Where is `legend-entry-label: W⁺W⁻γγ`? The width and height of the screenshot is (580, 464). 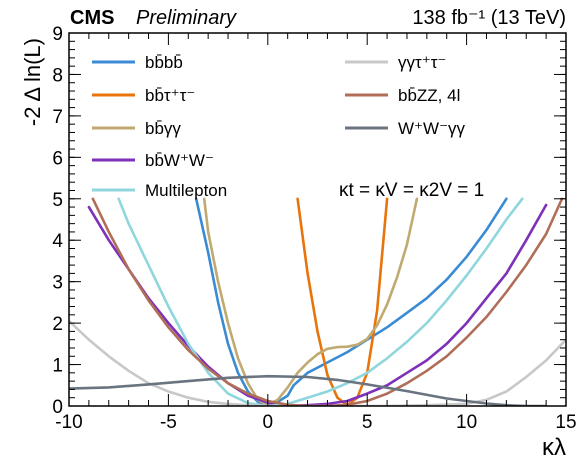 legend-entry-label: W⁺W⁻γγ is located at coordinates (432, 128).